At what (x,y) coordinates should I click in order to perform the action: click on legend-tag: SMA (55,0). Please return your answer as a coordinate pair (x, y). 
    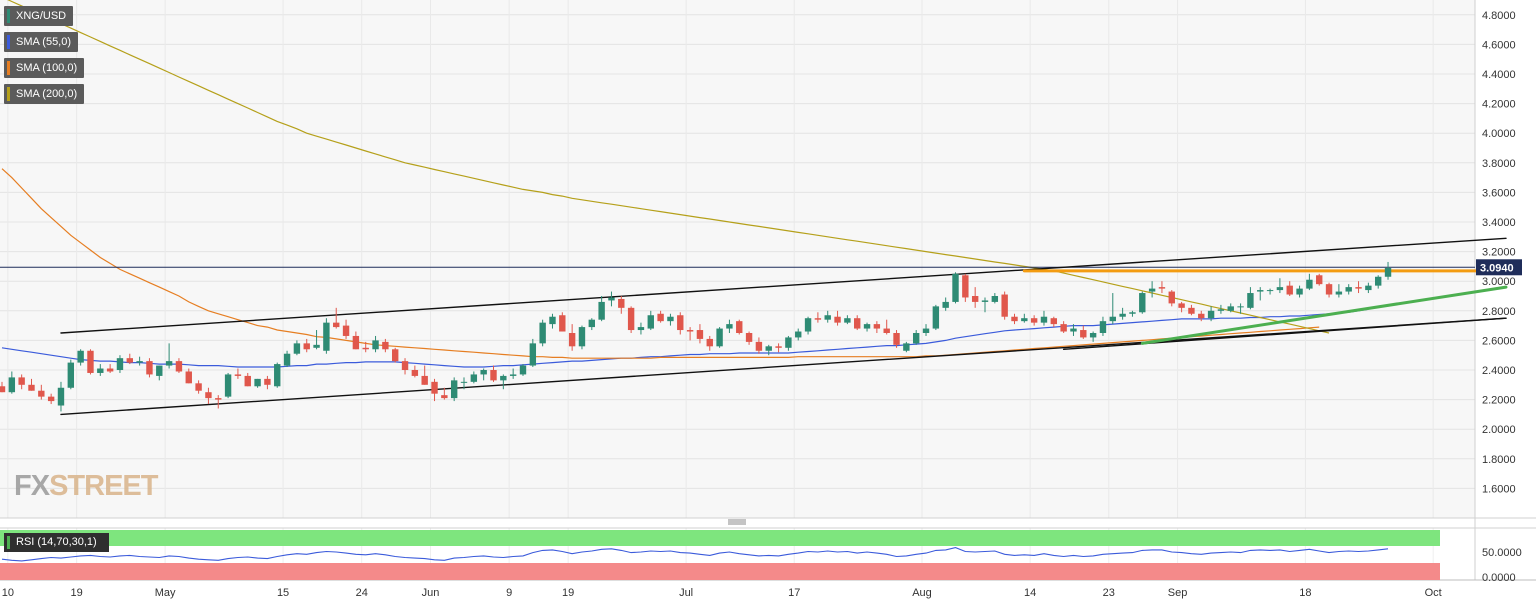
    Looking at the image, I should click on (41, 42).